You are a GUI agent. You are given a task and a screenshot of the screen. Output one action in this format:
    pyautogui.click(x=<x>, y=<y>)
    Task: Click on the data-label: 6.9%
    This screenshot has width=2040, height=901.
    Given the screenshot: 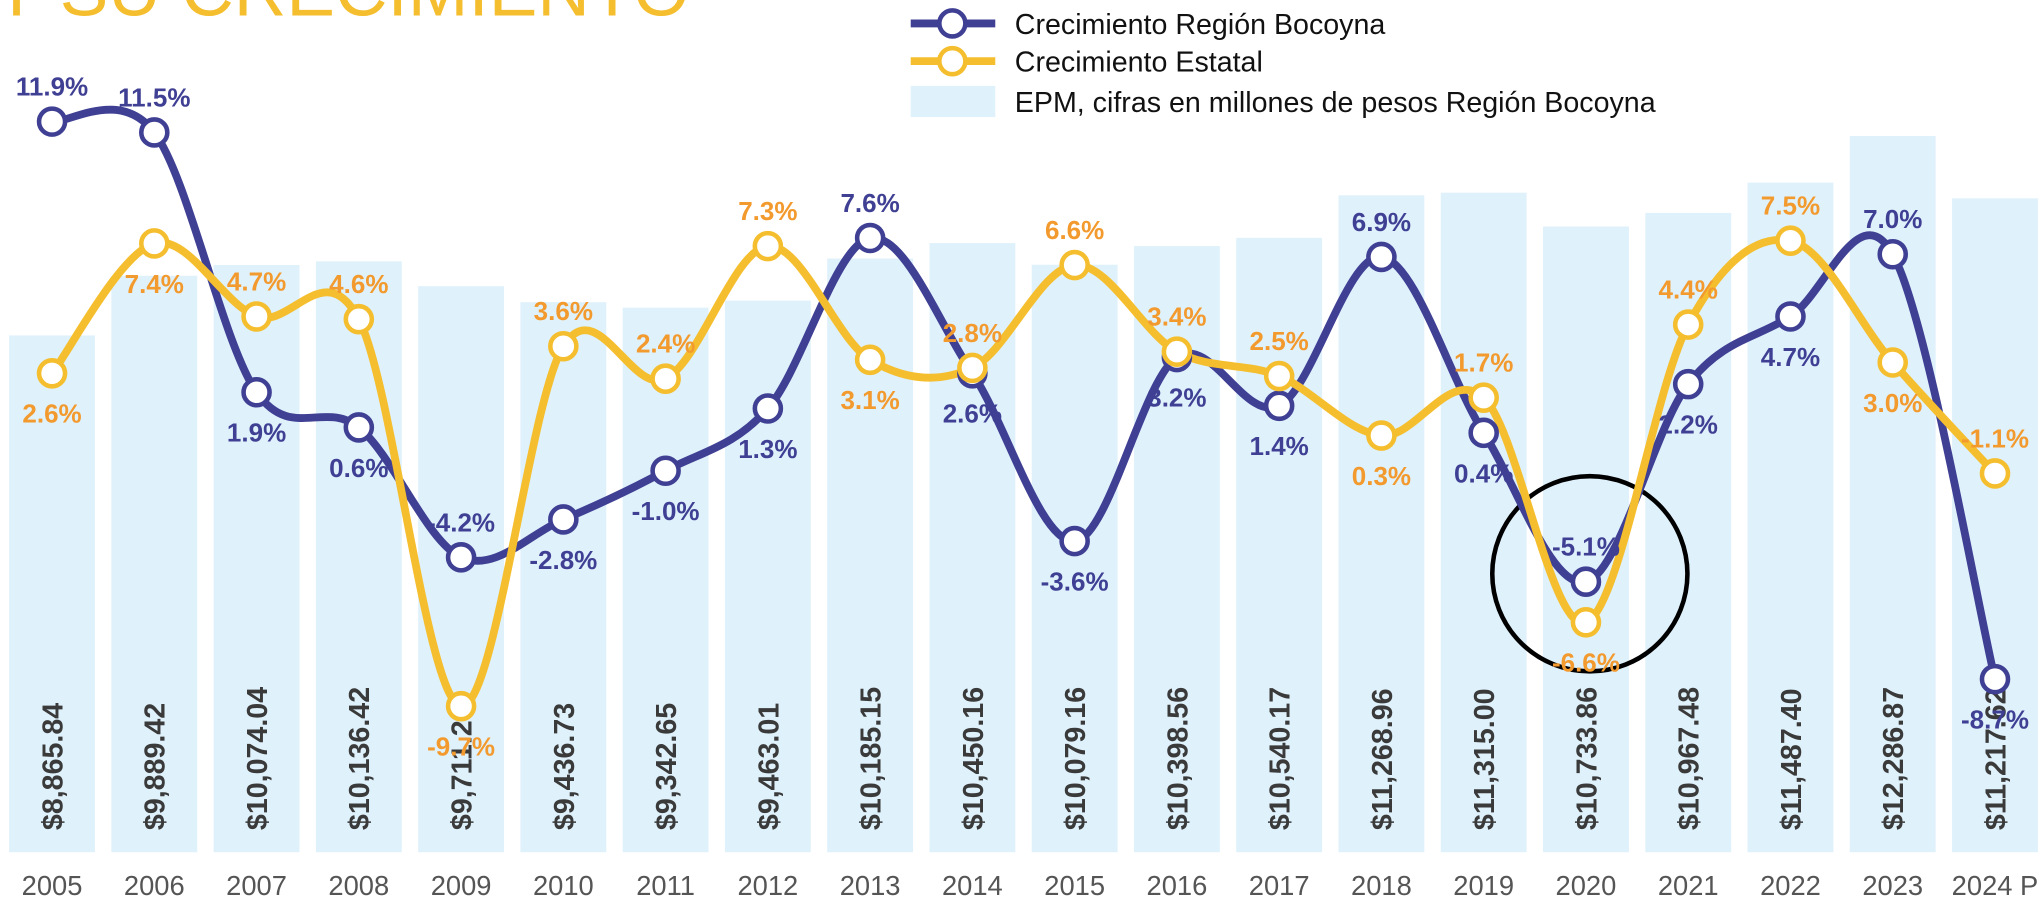 What is the action you would take?
    pyautogui.click(x=1381, y=222)
    